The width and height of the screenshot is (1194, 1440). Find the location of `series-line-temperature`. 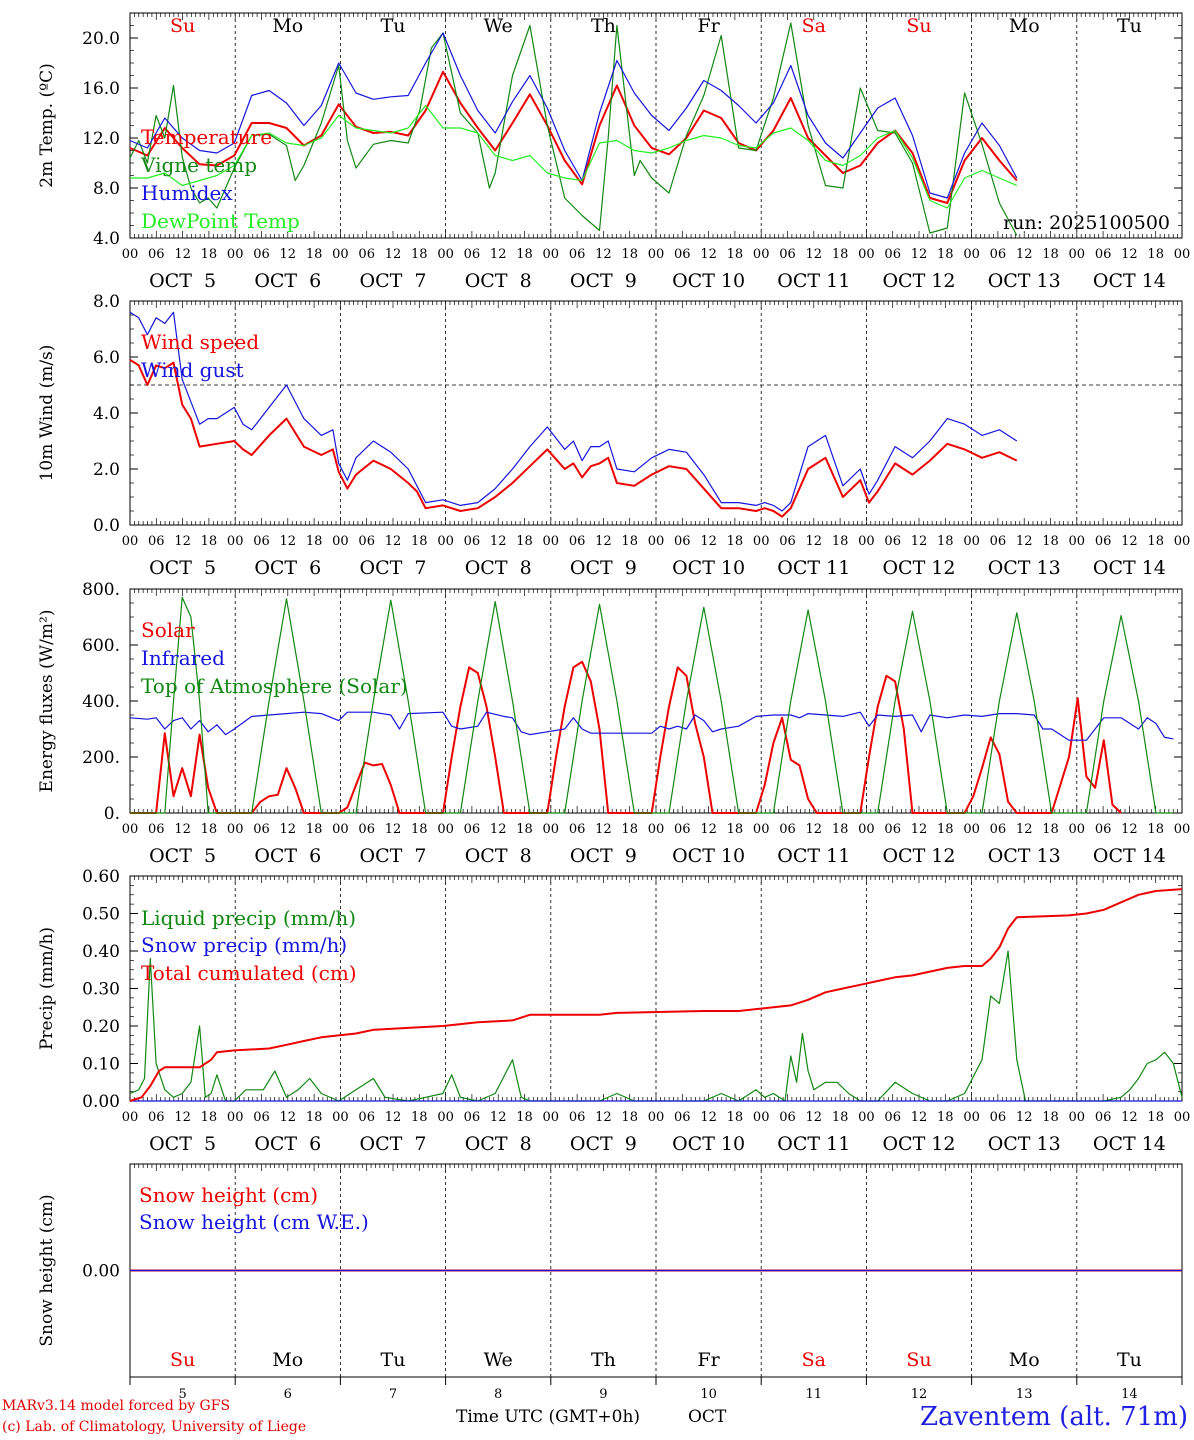

series-line-temperature is located at coordinates (573, 137).